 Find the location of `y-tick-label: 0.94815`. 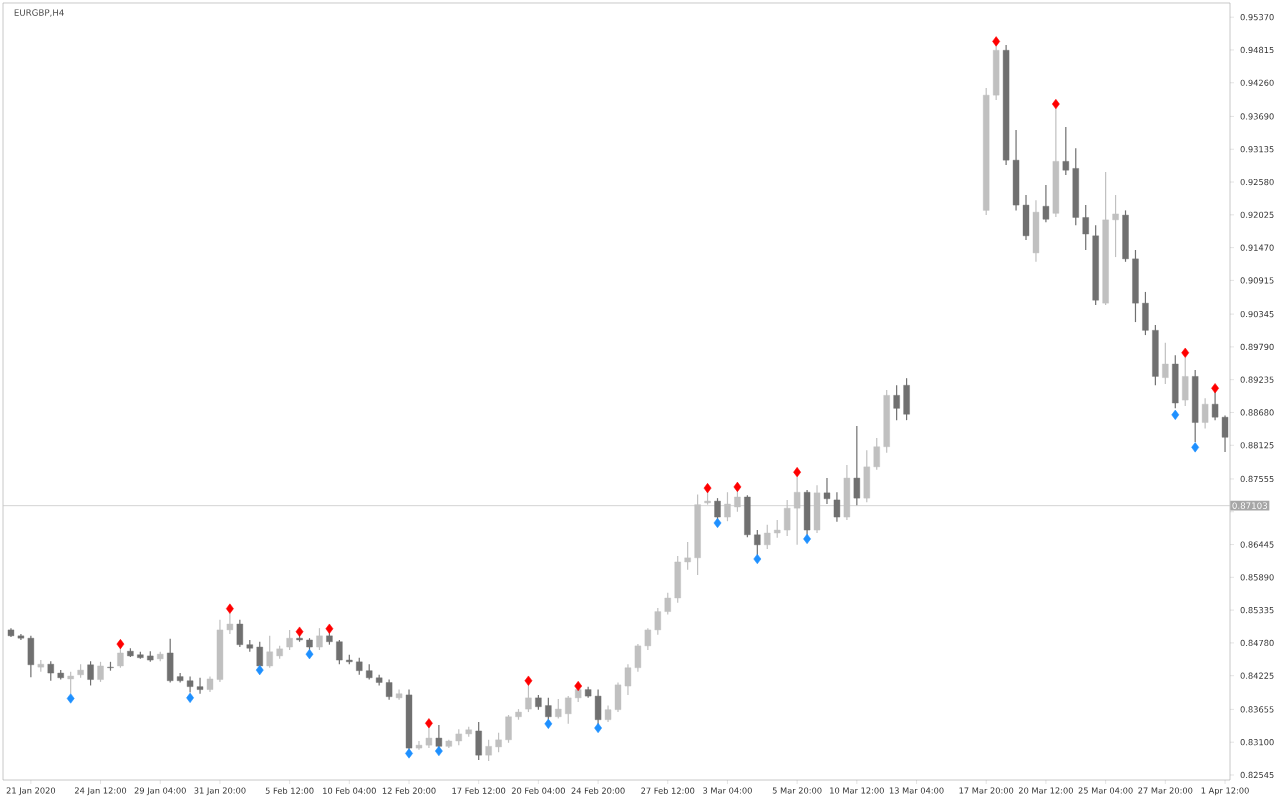

y-tick-label: 0.94815 is located at coordinates (1257, 50).